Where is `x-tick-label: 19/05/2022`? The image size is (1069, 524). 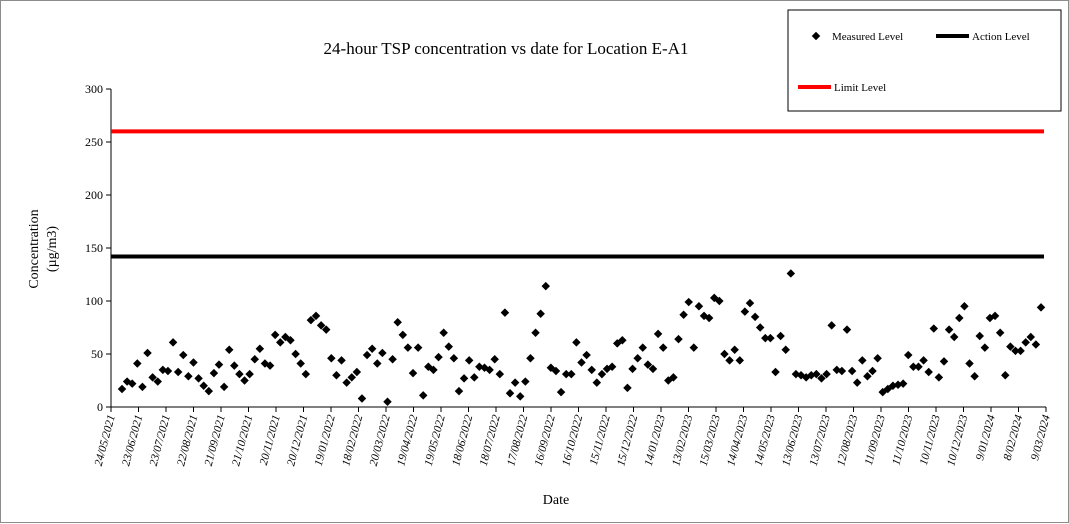 x-tick-label: 19/05/2022 is located at coordinates (435, 440).